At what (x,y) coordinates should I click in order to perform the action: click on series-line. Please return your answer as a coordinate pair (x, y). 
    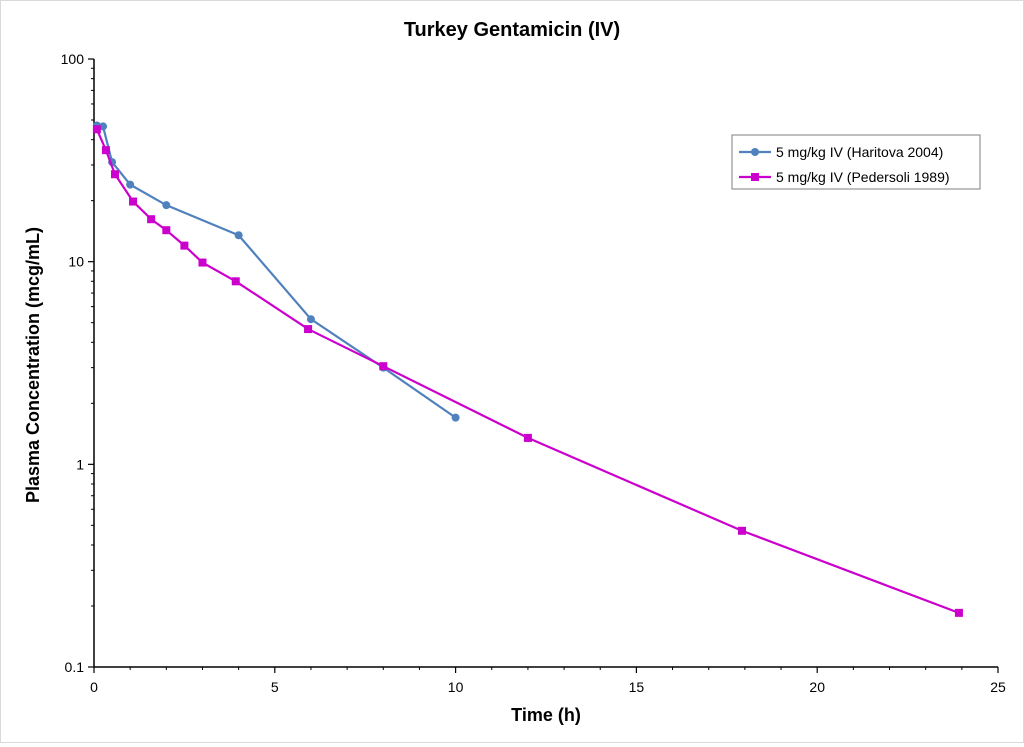
    Looking at the image, I should click on (276, 271).